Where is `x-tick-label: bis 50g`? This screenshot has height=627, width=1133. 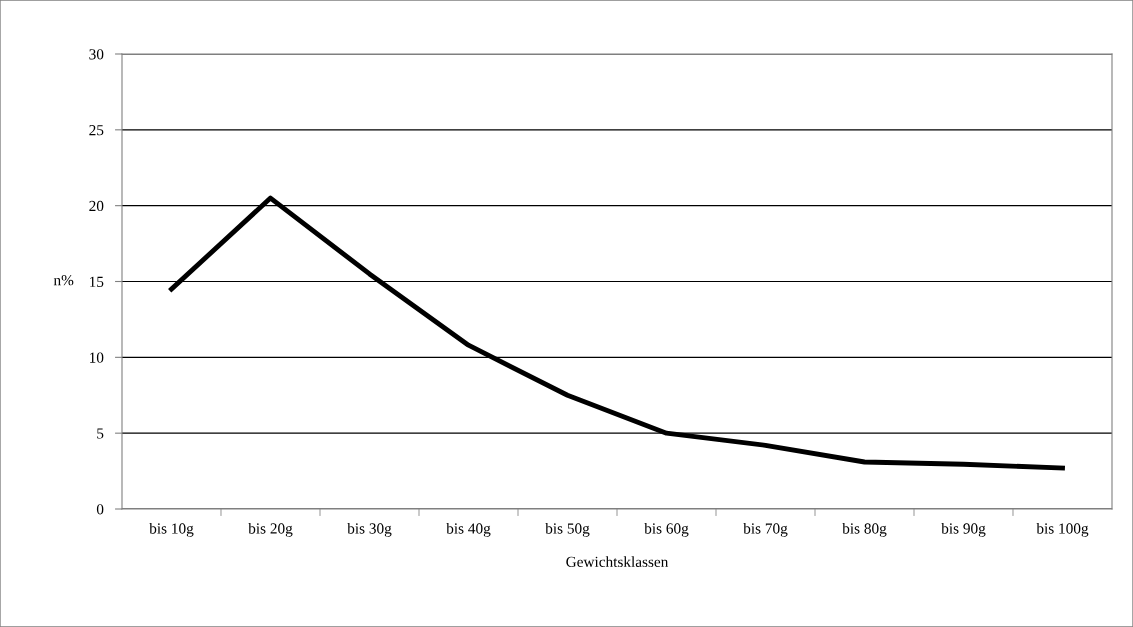 x-tick-label: bis 50g is located at coordinates (567, 529).